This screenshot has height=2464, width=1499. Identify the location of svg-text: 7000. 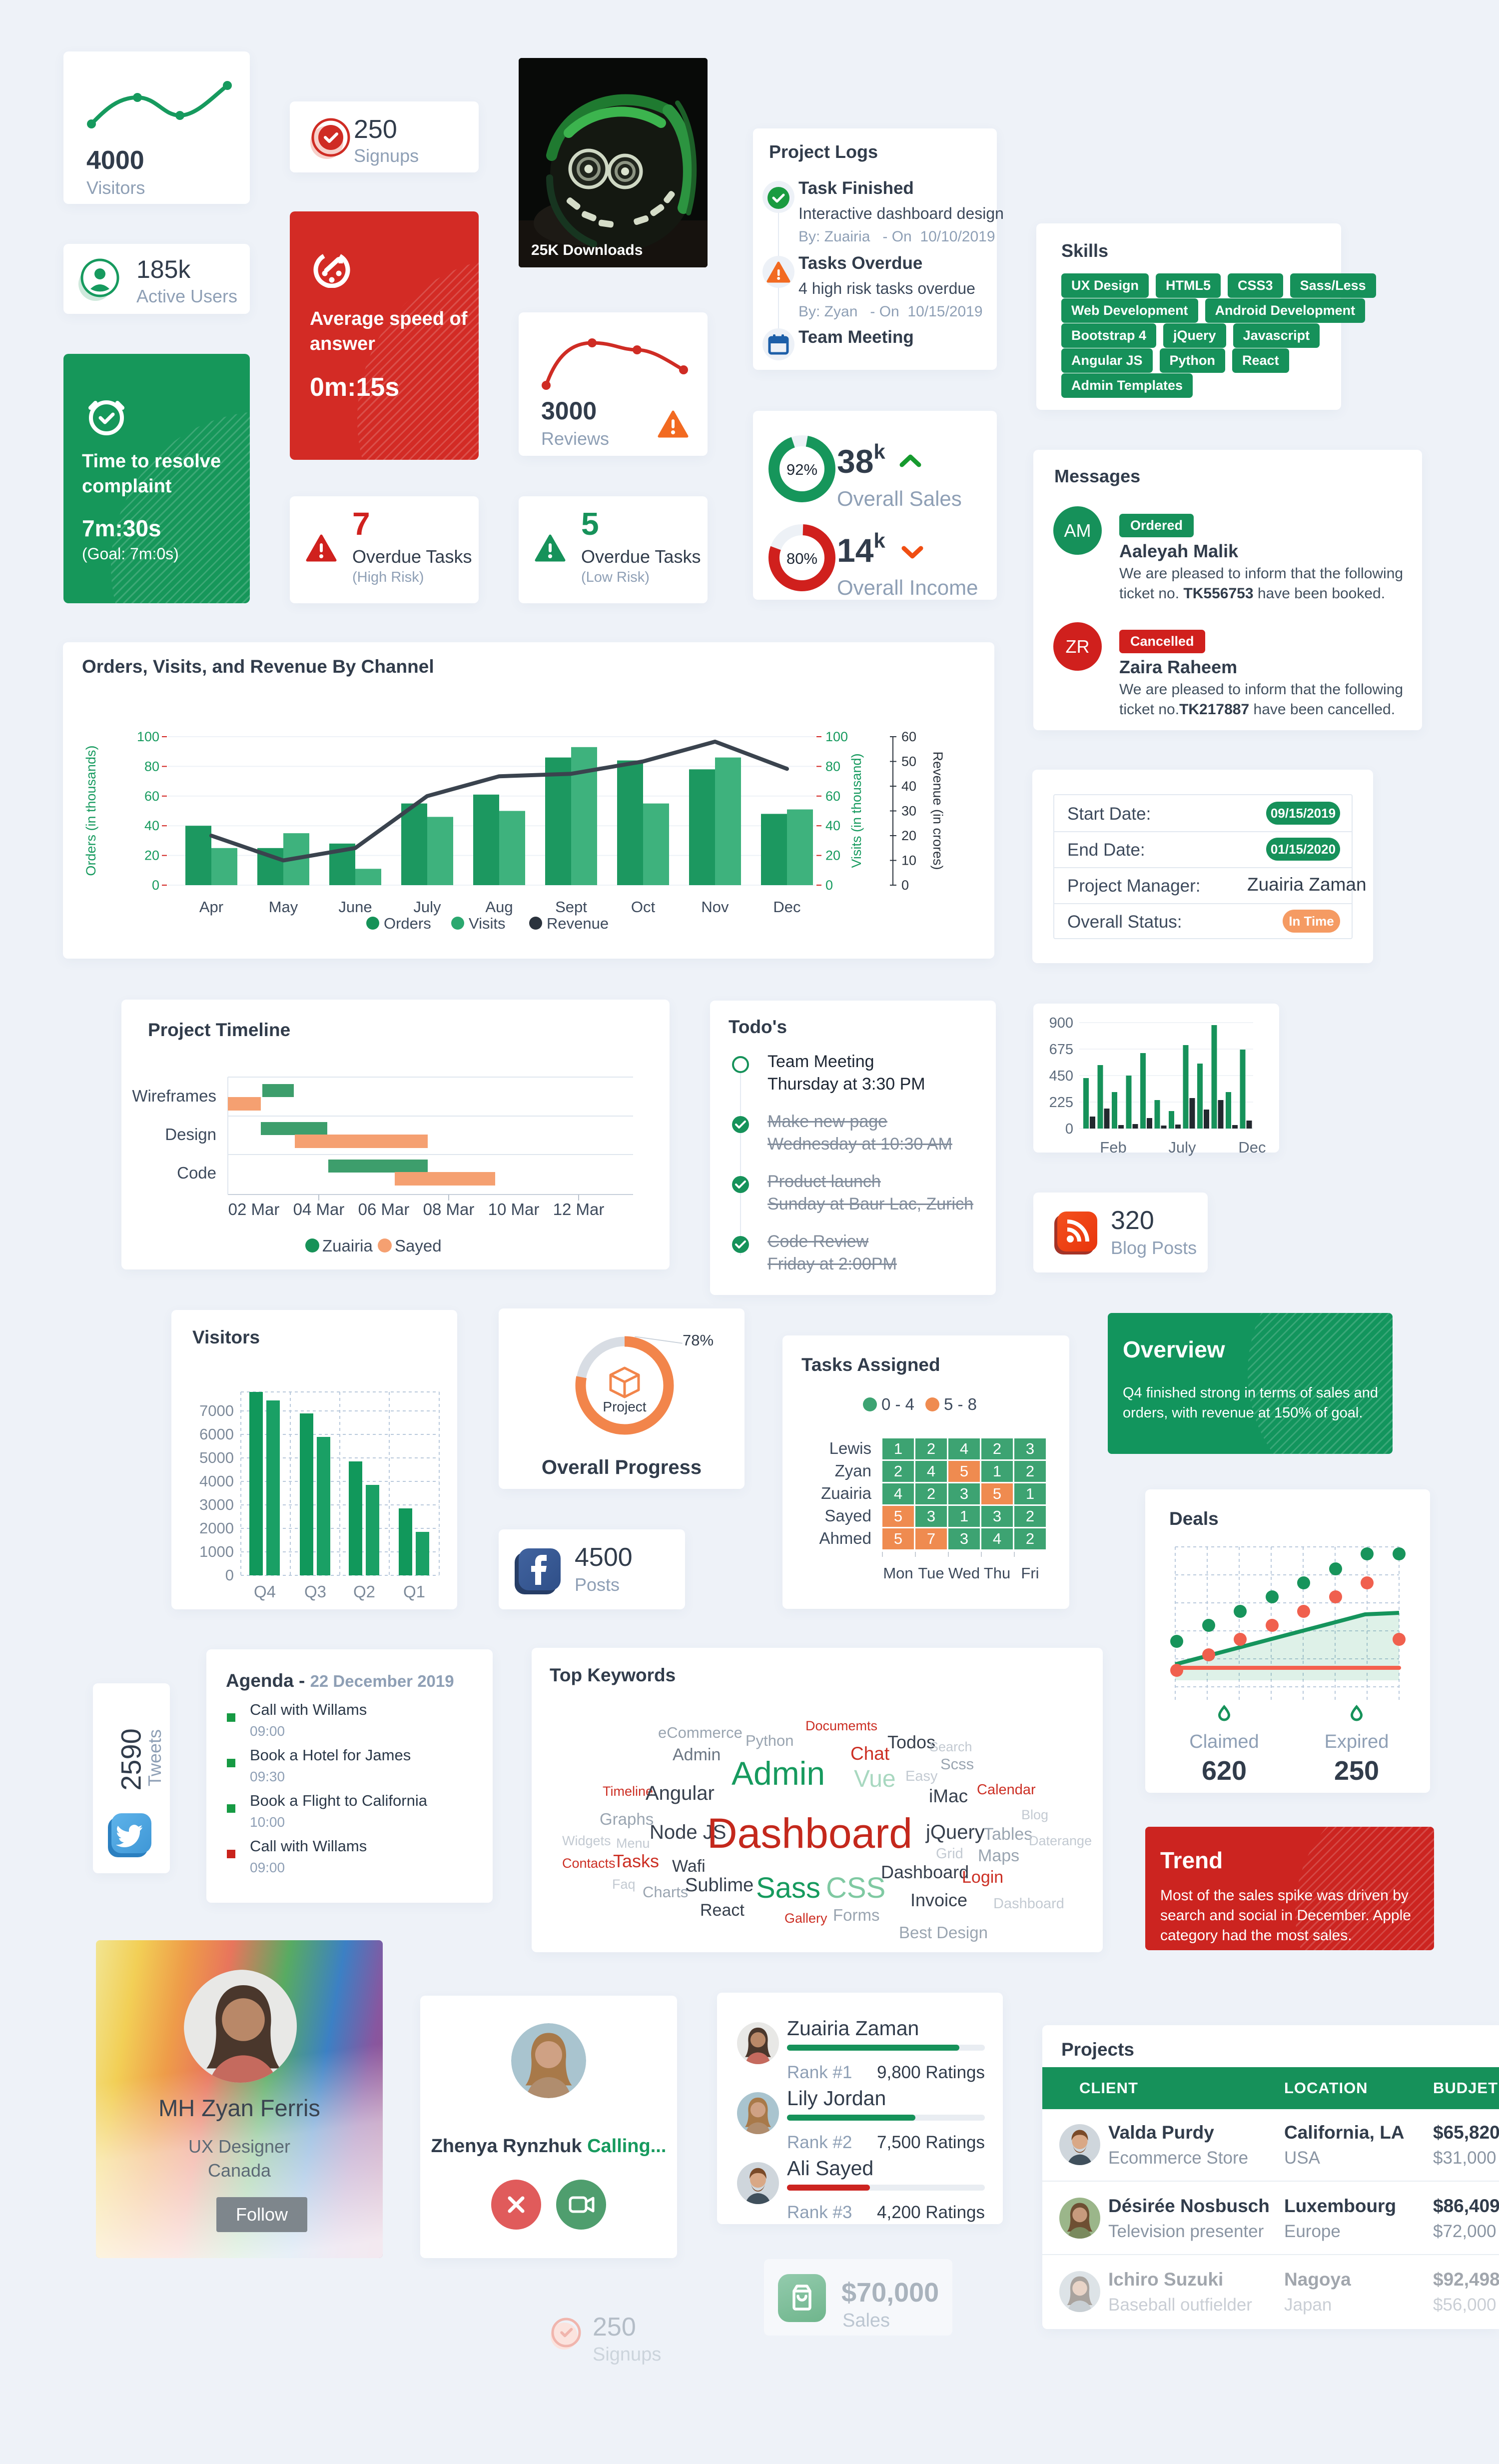
(216, 1410).